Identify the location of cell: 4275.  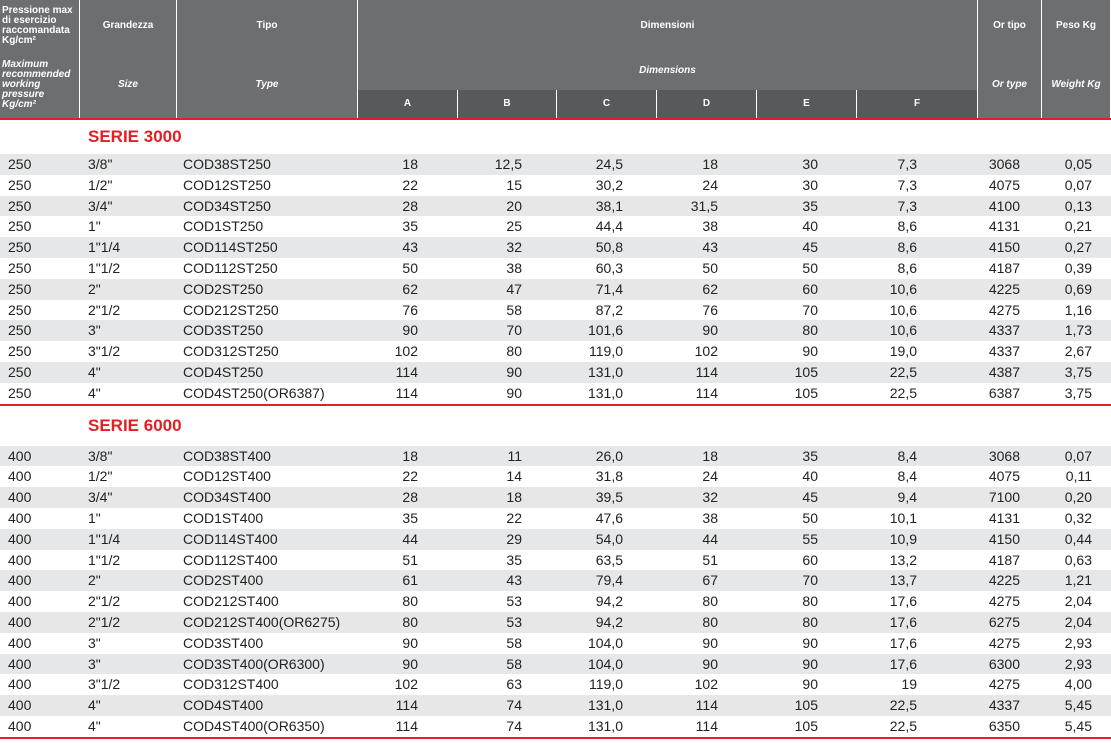
(1004, 642).